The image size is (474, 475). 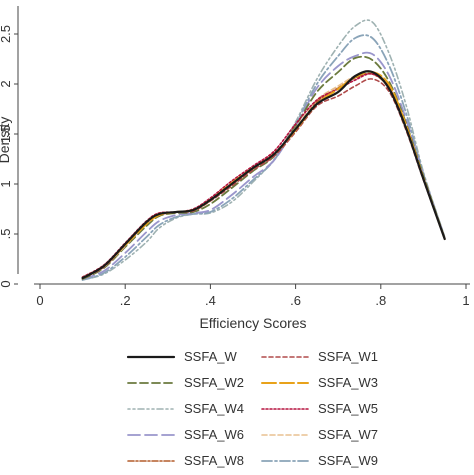 What do you see at coordinates (348, 382) in the screenshot?
I see `legend-label: SSFA_W3` at bounding box center [348, 382].